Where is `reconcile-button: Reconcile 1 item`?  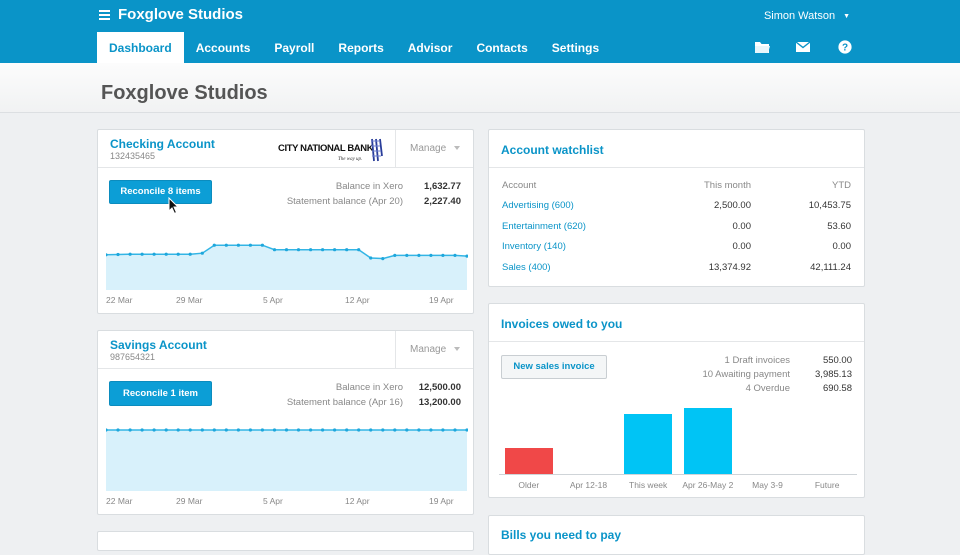
reconcile-button: Reconcile 1 item is located at coordinates (160, 393).